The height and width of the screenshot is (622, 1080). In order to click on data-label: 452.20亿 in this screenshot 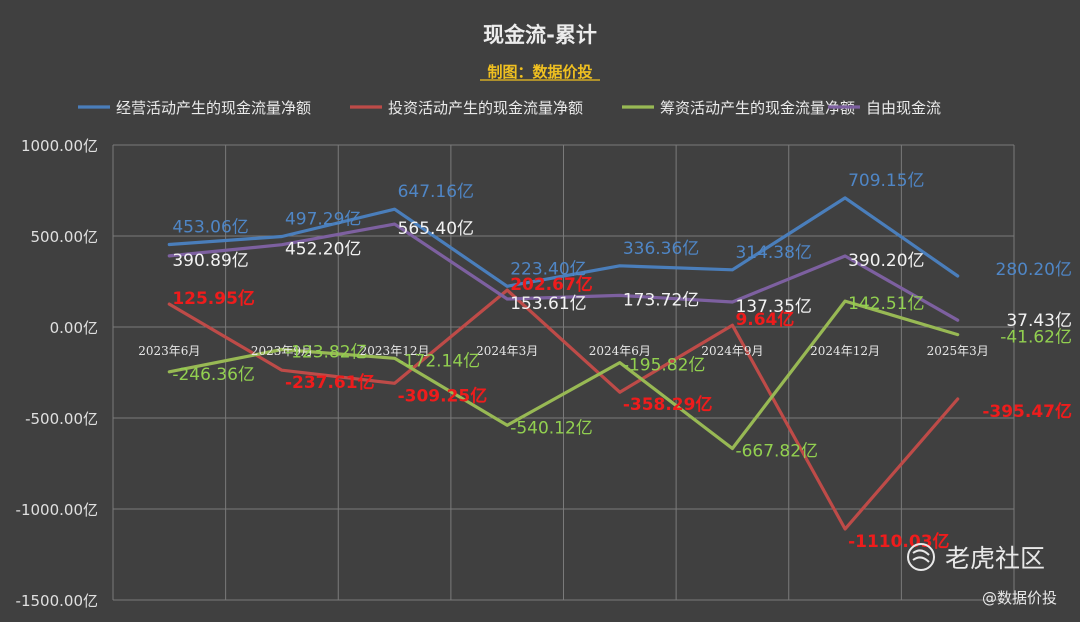, I will do `click(323, 250)`.